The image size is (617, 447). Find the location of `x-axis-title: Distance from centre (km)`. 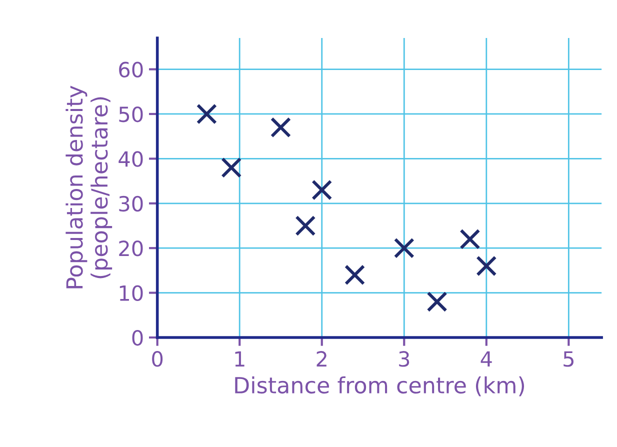

x-axis-title: Distance from centre (km) is located at coordinates (379, 386).